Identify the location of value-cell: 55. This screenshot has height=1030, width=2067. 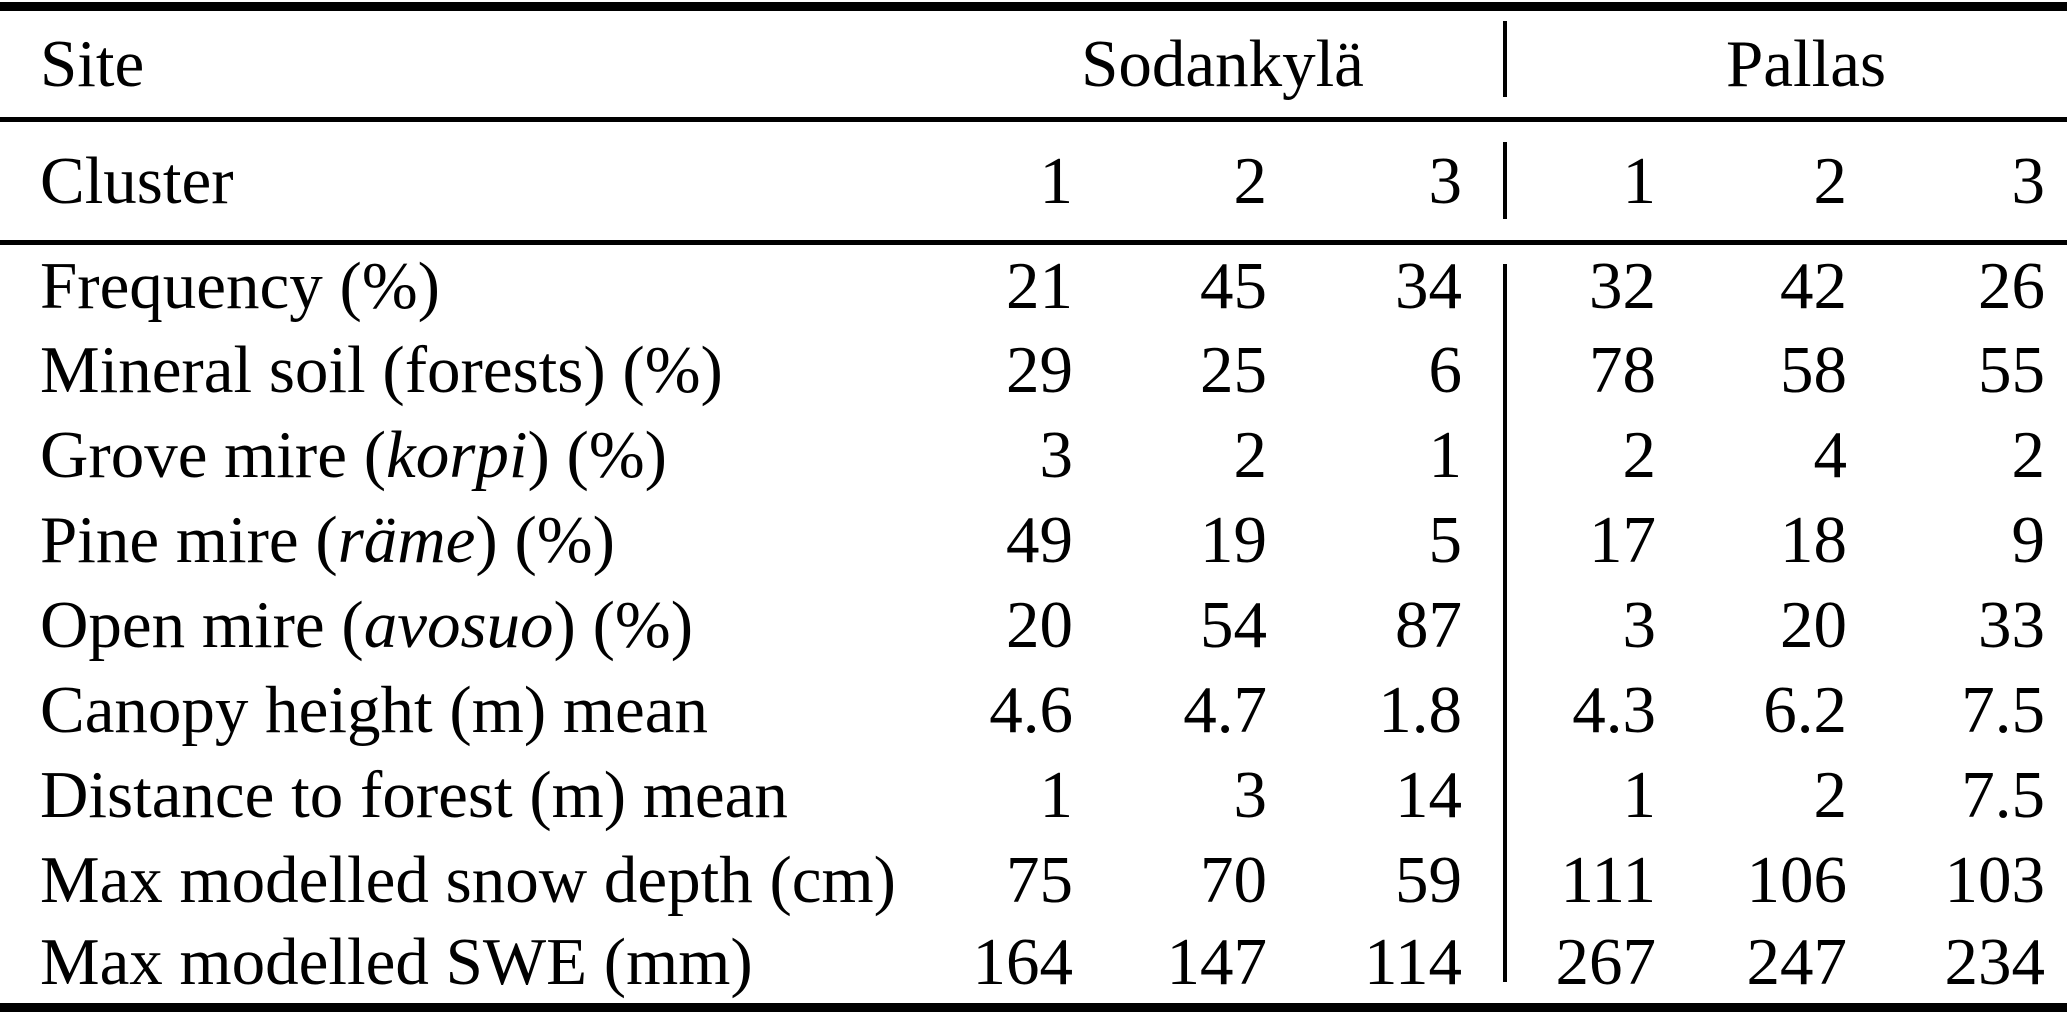
(2012, 369).